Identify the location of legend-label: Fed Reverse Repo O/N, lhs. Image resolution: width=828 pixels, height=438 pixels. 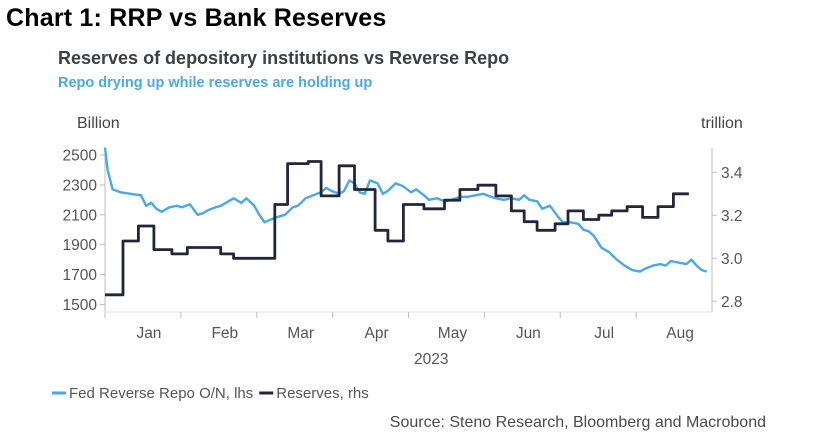
(161, 393).